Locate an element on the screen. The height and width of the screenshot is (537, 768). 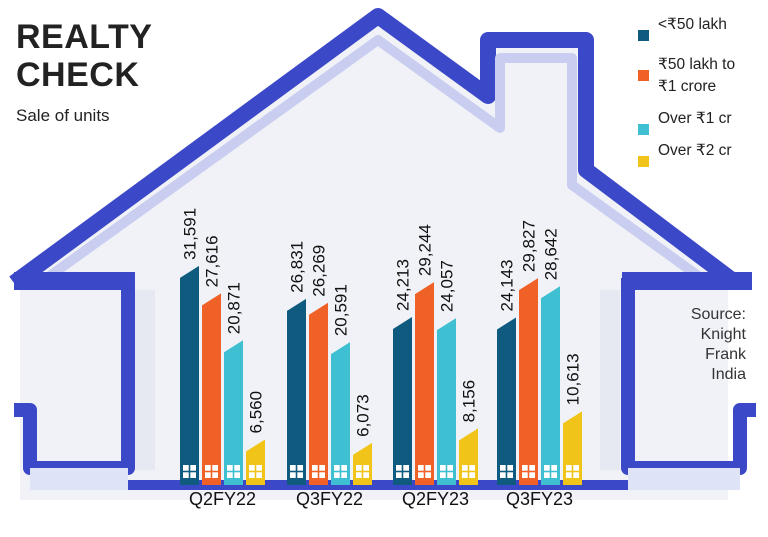
house-floor is located at coordinates (380, 485).